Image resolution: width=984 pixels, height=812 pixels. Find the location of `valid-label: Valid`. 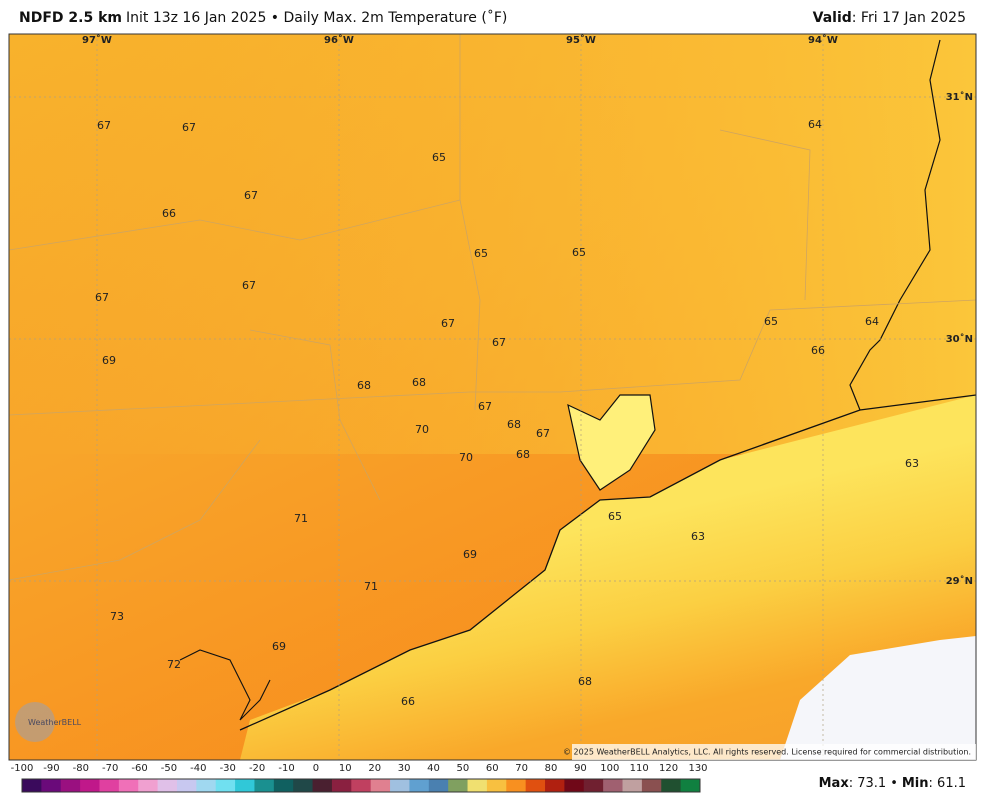

valid-label: Valid is located at coordinates (832, 18).